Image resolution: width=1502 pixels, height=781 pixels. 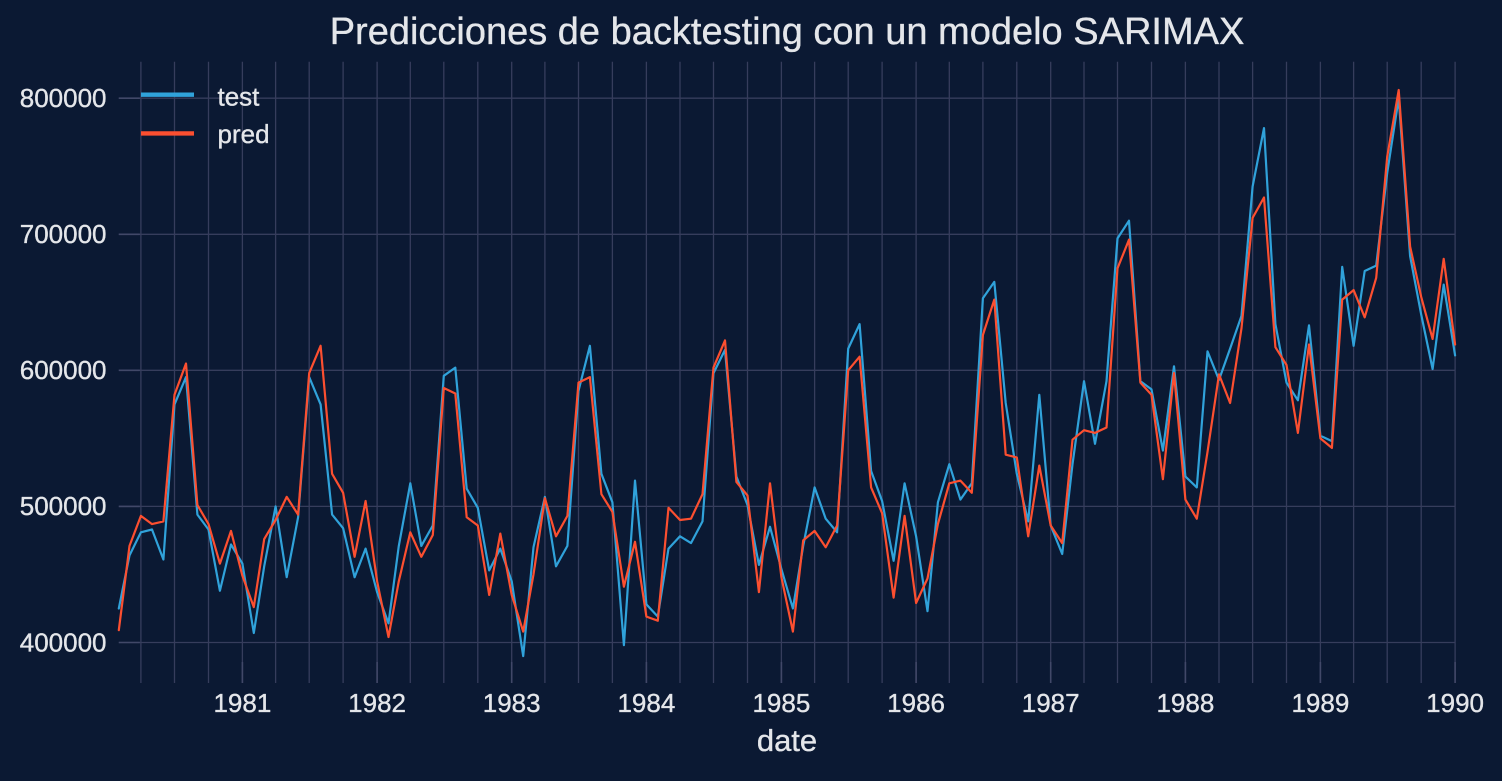 I want to click on svg-text: pred, so click(x=244, y=134).